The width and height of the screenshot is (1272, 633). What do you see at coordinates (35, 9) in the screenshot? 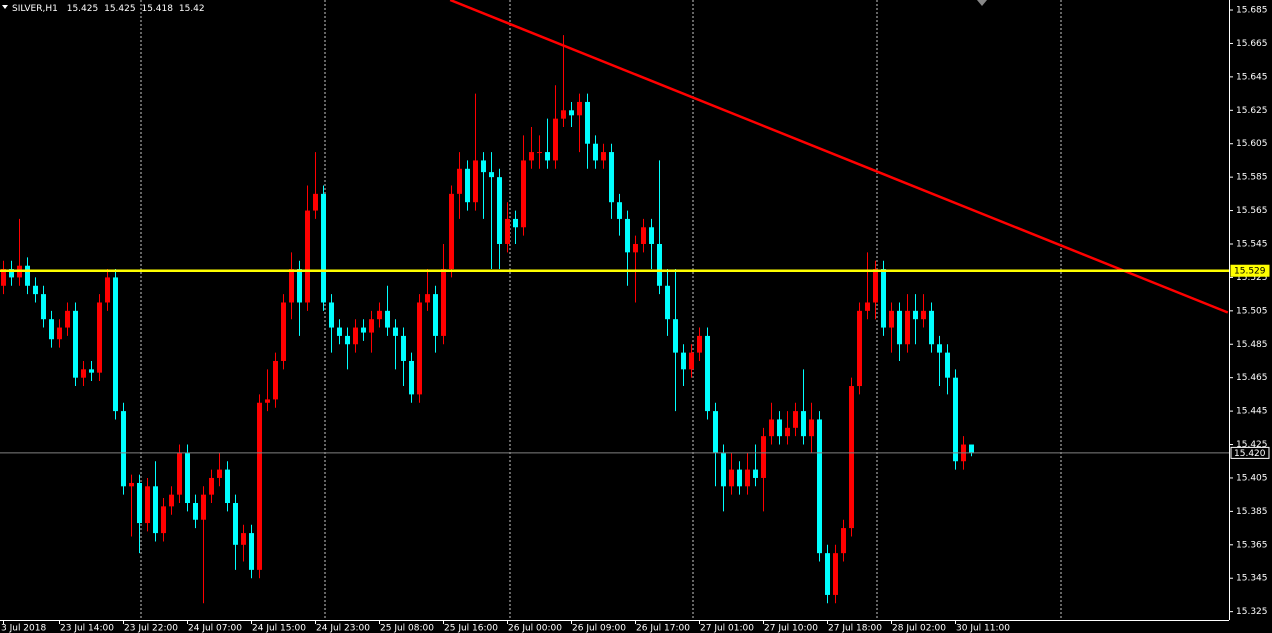
I see `symbol: SILVER,H1` at bounding box center [35, 9].